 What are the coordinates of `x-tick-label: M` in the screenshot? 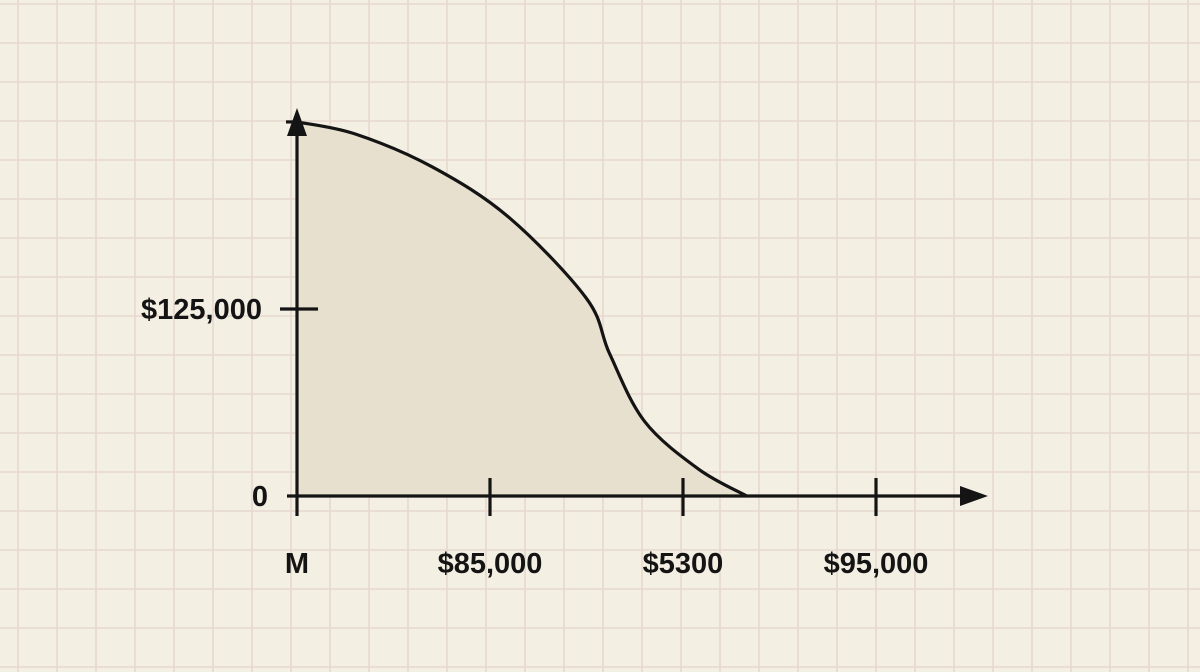 It's located at (297, 564).